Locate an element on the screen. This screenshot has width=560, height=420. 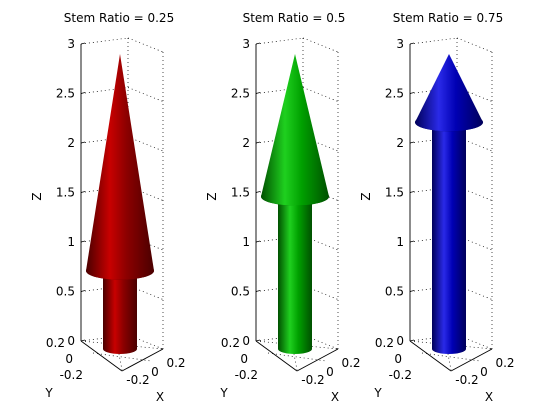
panel-title: Stem Ratio = 0.5 is located at coordinates (294, 18).